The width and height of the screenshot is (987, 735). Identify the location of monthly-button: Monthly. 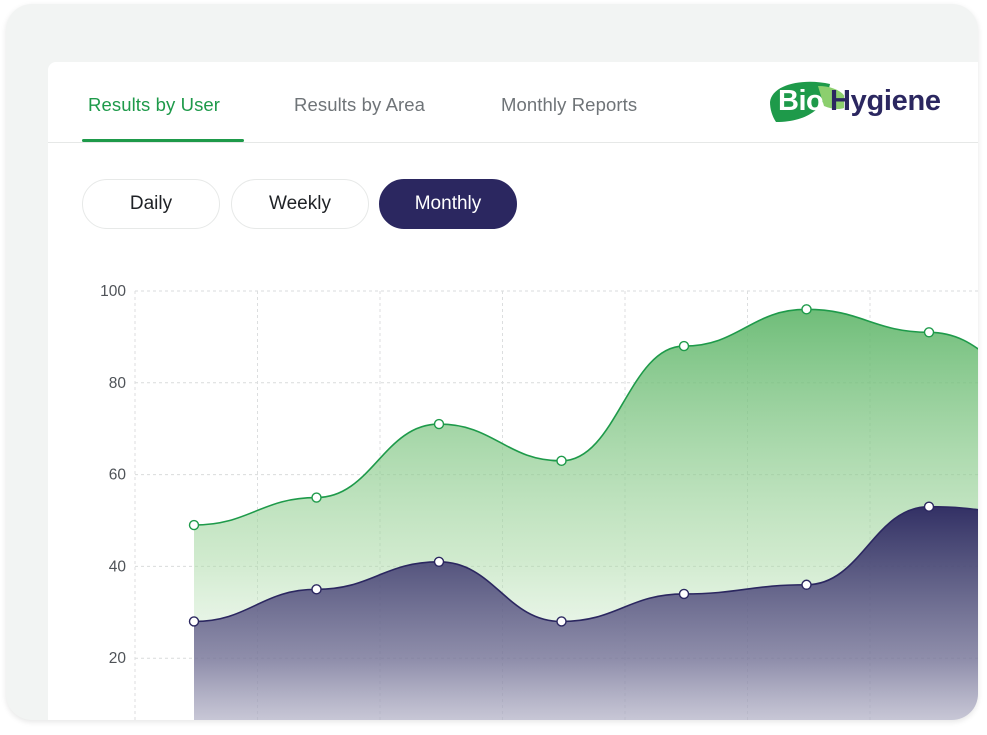
(448, 204).